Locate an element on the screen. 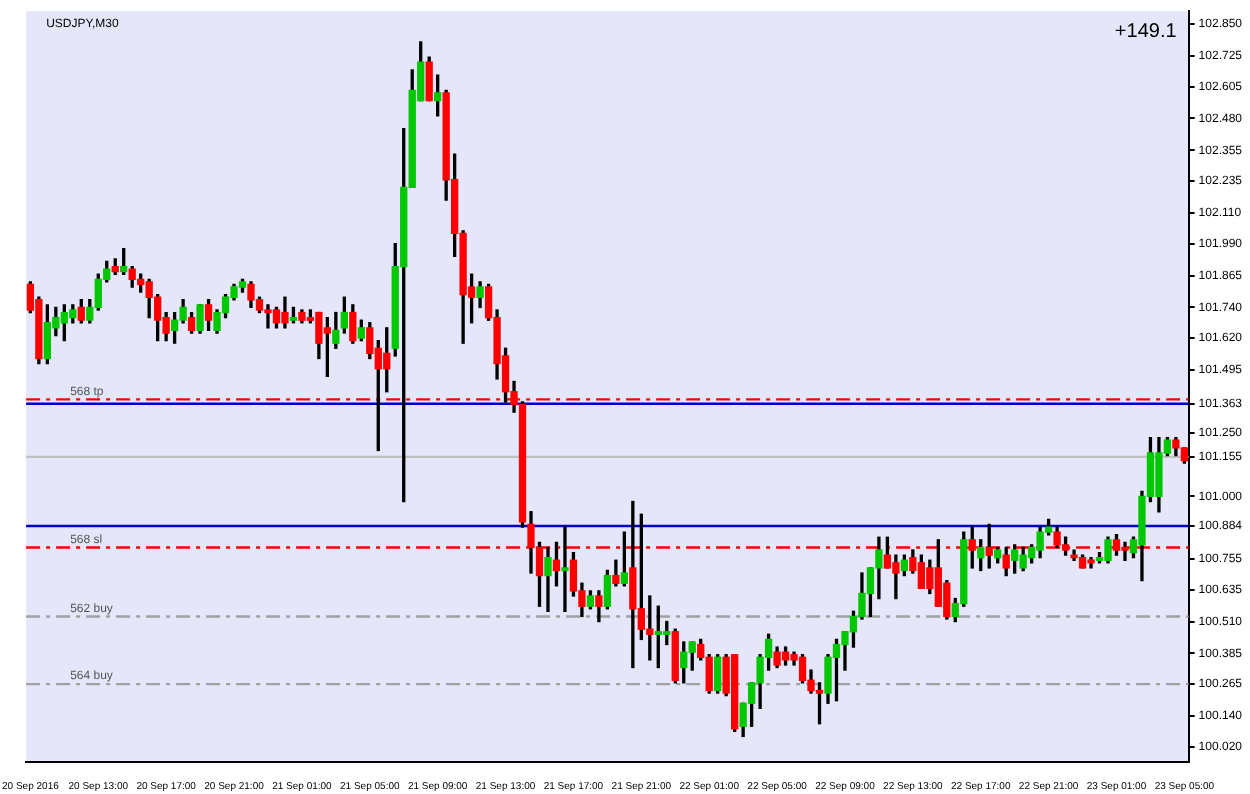 Image resolution: width=1250 pixels, height=794 pixels. annotation: +149.1 is located at coordinates (1146, 31).